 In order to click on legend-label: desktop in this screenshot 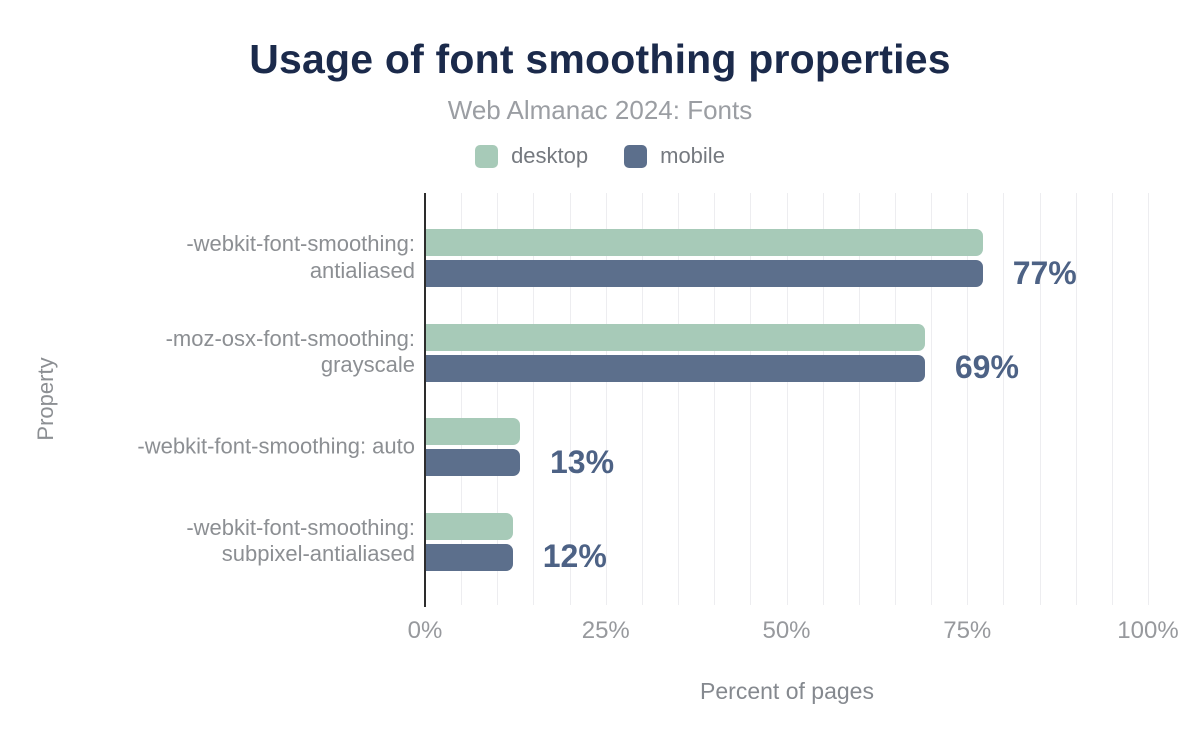, I will do `click(550, 155)`.